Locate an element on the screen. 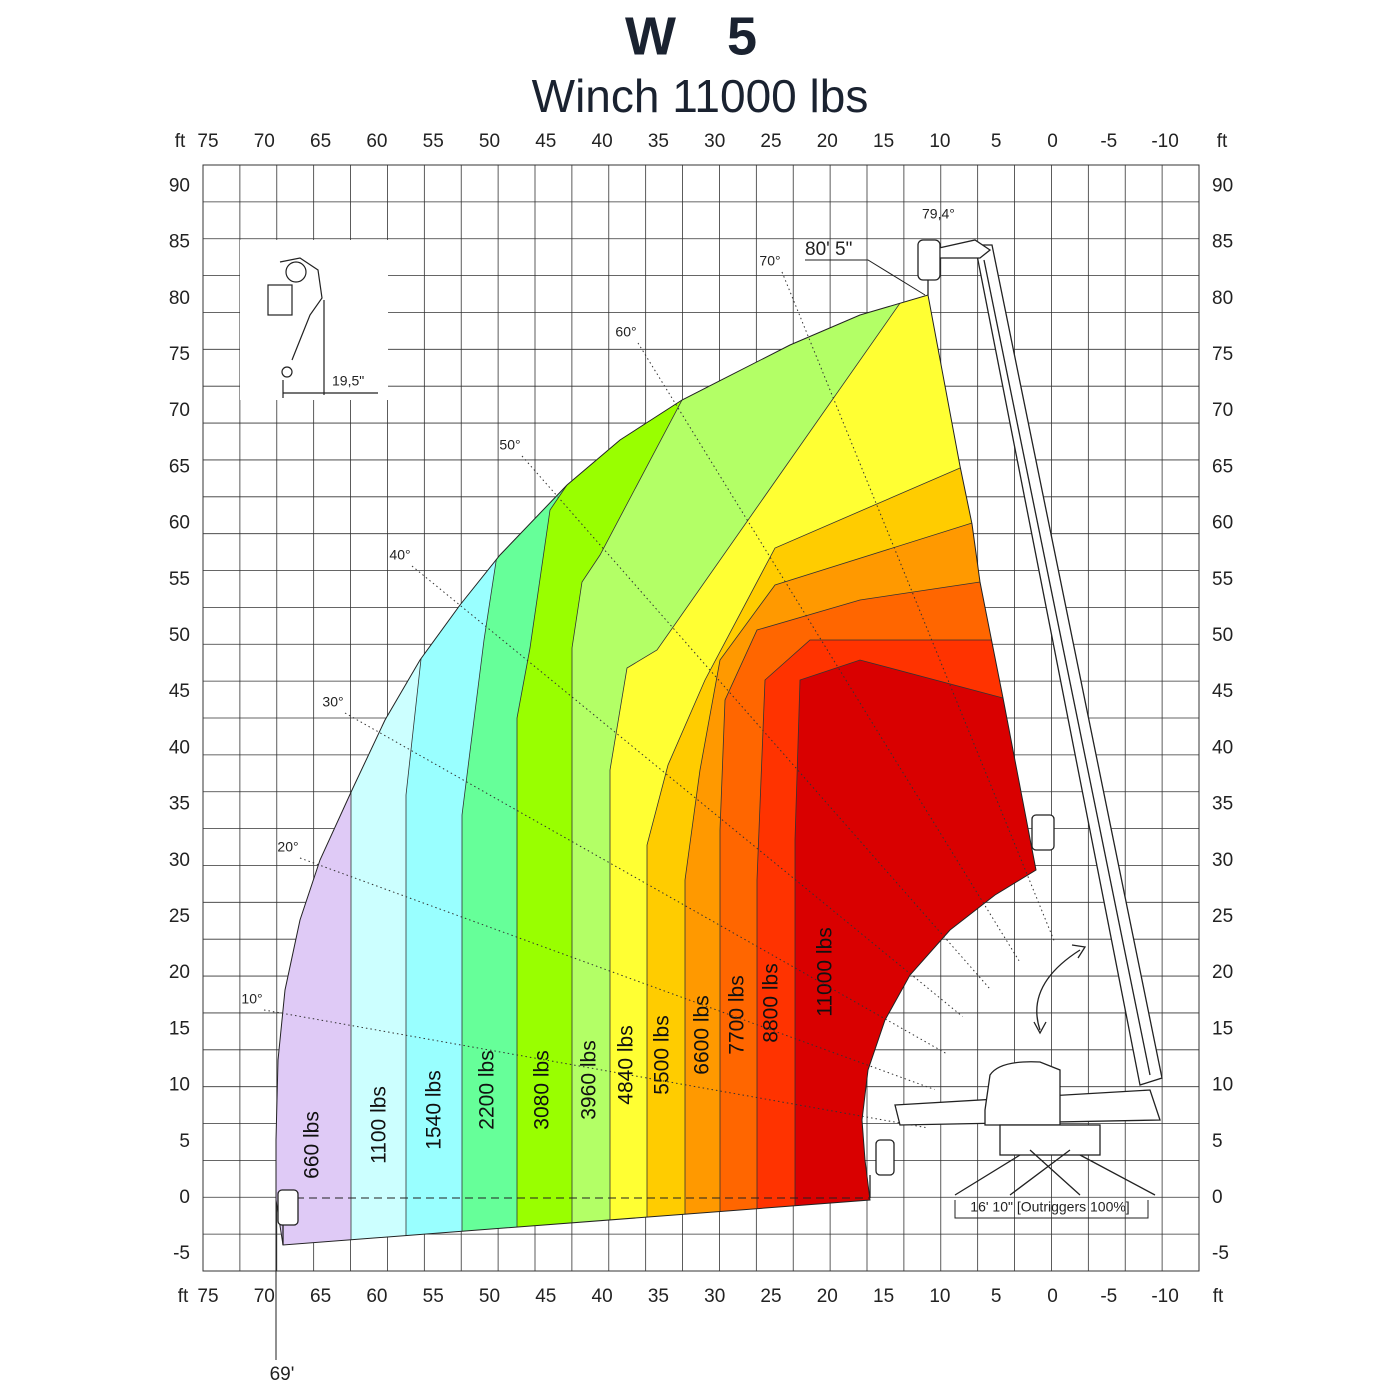 Image resolution: width=1400 pixels, height=1400 pixels. title: W 5 is located at coordinates (700, 36).